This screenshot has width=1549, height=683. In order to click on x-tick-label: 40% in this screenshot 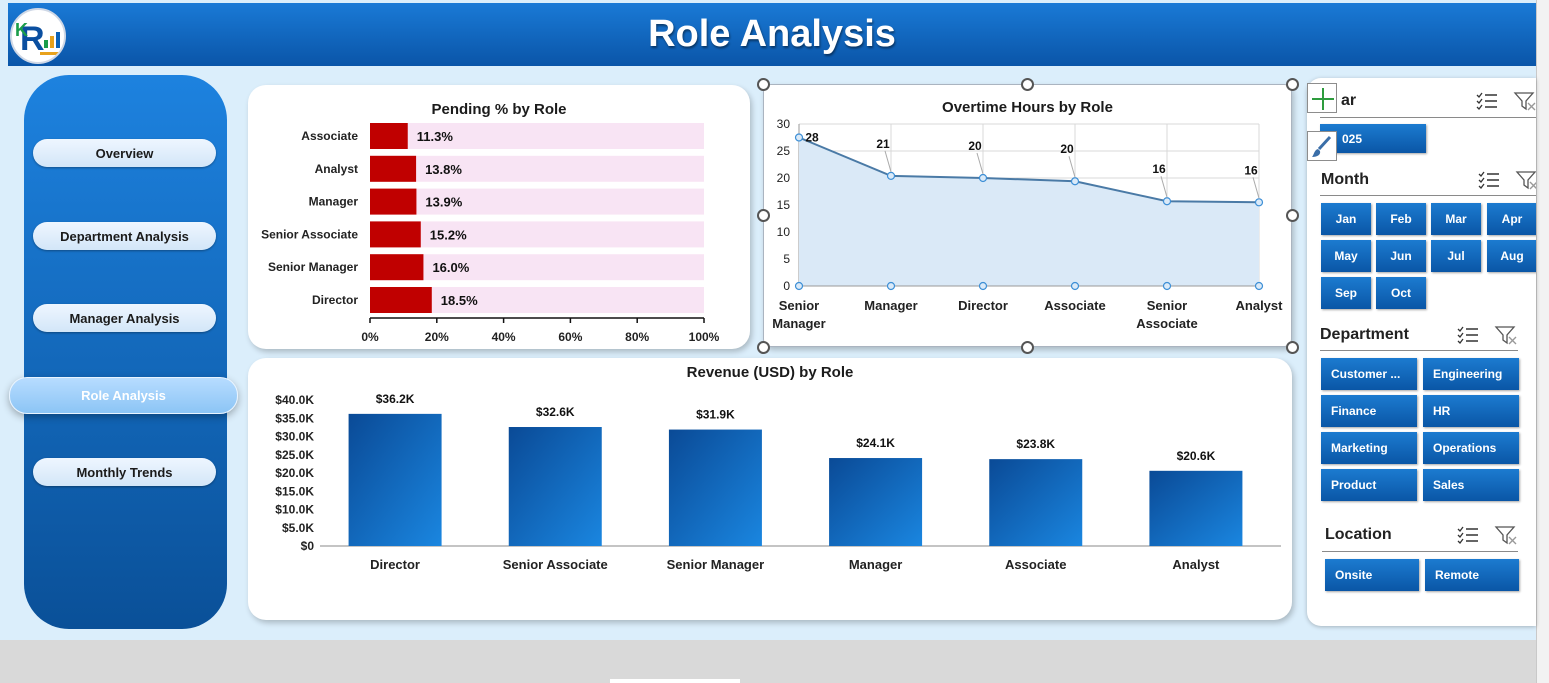, I will do `click(504, 337)`.